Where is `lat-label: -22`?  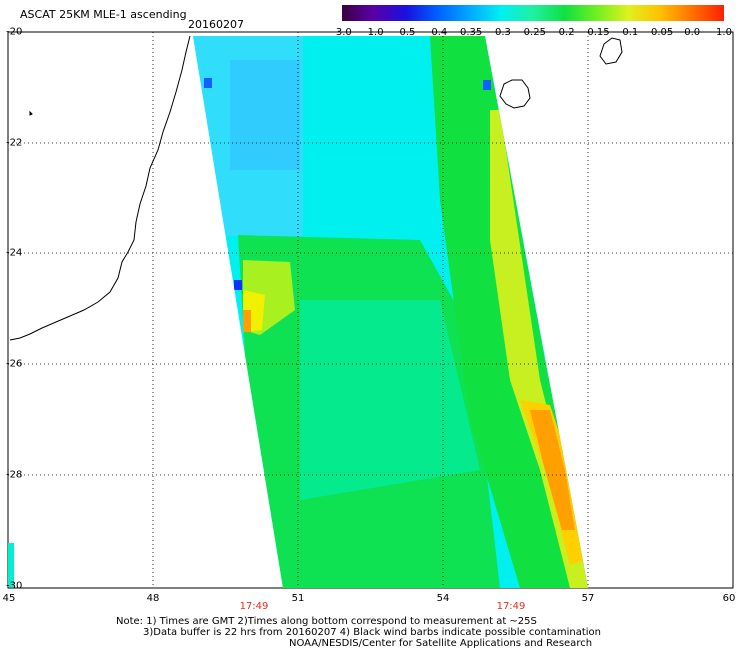 lat-label: -22 is located at coordinates (14, 143).